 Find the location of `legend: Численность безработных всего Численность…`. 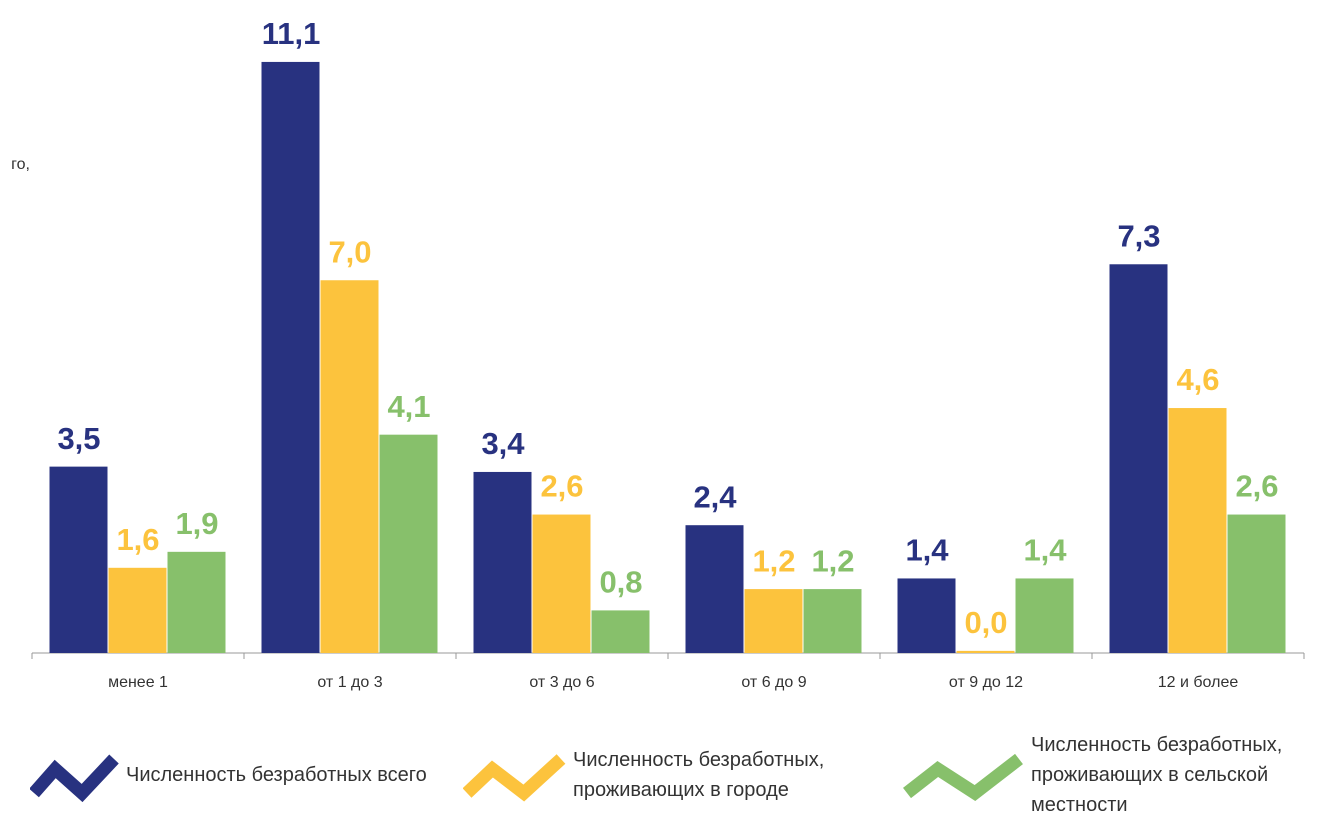

legend: Численность безработных всего Численность… is located at coordinates (670, 775).